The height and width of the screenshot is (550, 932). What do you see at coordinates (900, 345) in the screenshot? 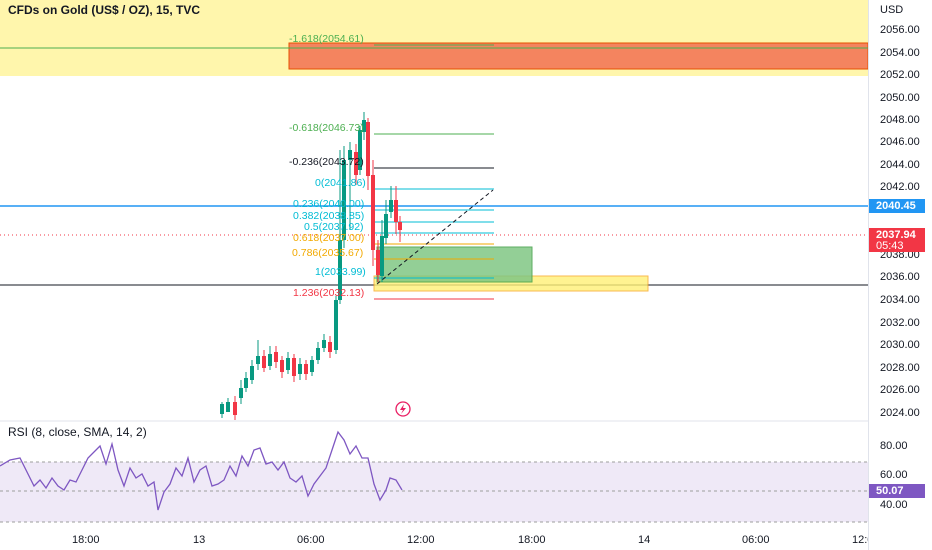
I see `price-tick: 2030.00` at bounding box center [900, 345].